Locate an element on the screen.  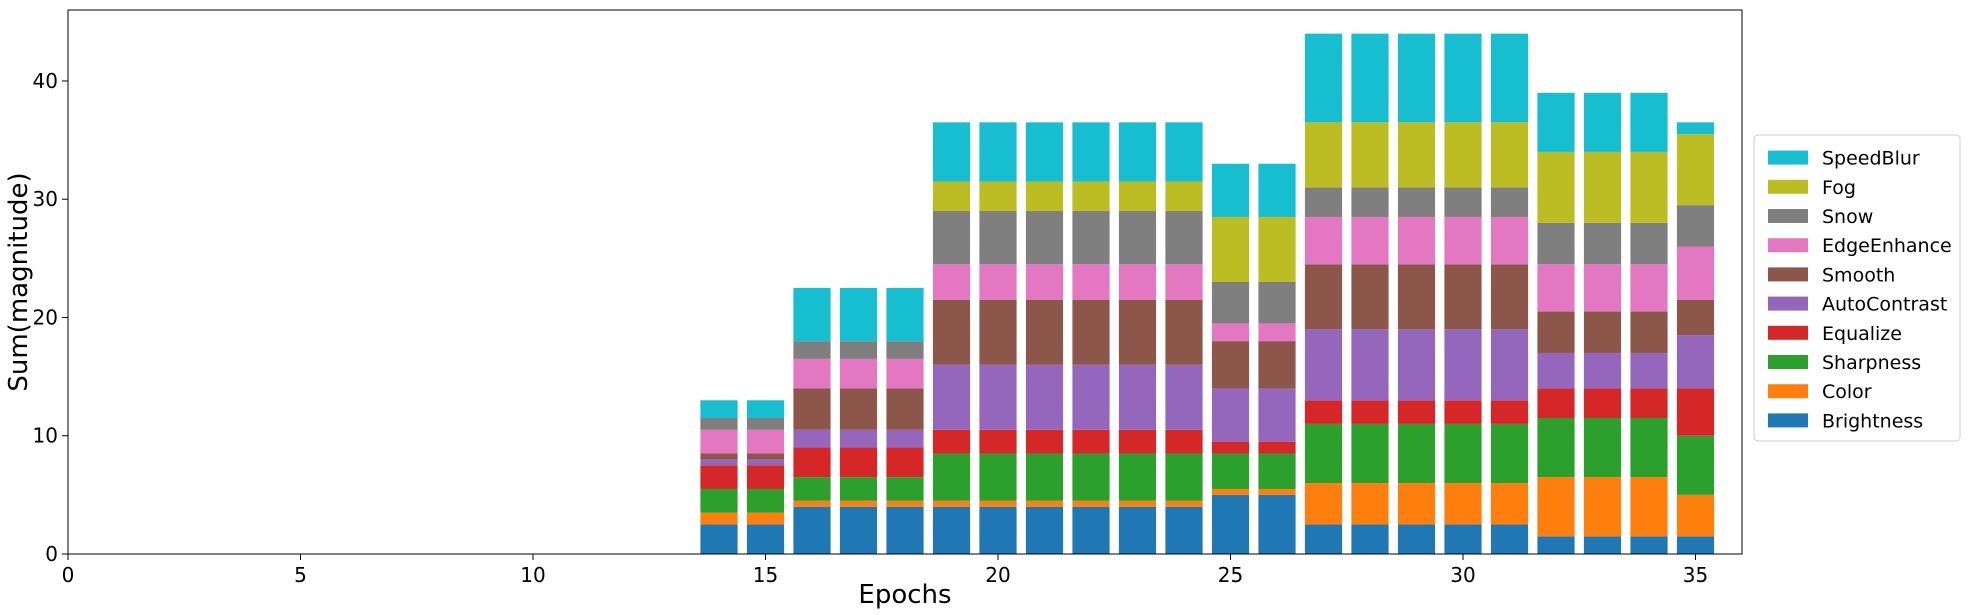
legend-swatch-snow is located at coordinates (1788, 216).